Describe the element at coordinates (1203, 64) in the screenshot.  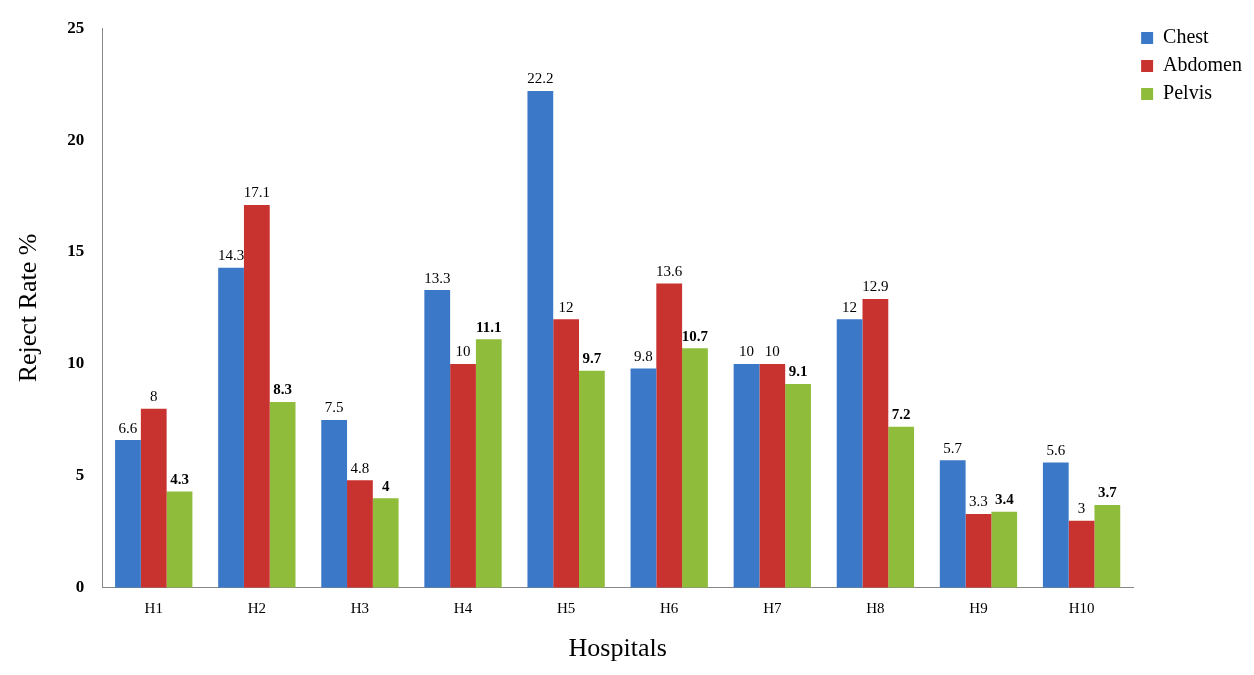
I see `legend-label: Abdomen` at that location.